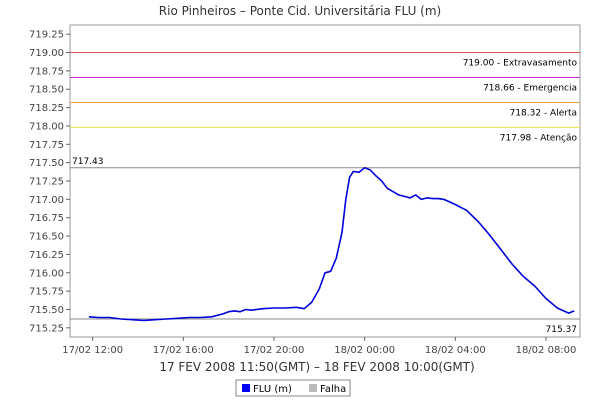 The height and width of the screenshot is (400, 600). Describe the element at coordinates (333, 389) in the screenshot. I see `legend-label: Falha` at that location.